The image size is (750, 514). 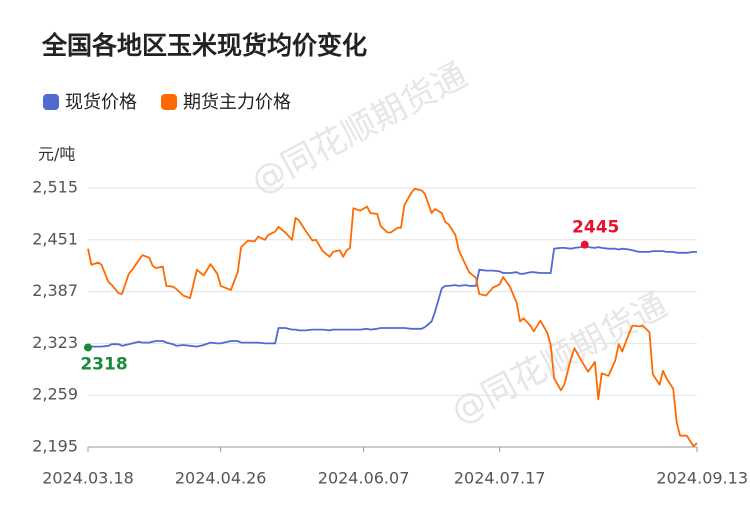 I want to click on y-tick-label: 2,323, so click(x=55, y=342).